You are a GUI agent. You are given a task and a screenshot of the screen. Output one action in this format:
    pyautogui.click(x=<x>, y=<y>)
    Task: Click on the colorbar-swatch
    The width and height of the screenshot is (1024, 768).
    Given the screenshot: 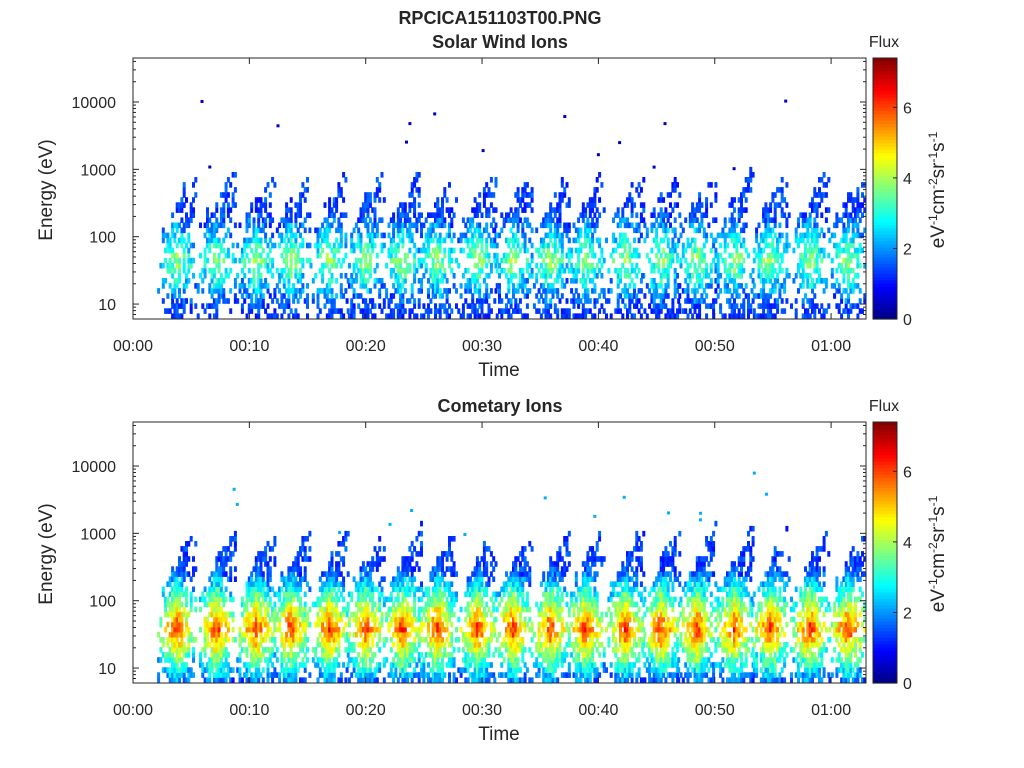 What is the action you would take?
    pyautogui.click(x=885, y=157)
    